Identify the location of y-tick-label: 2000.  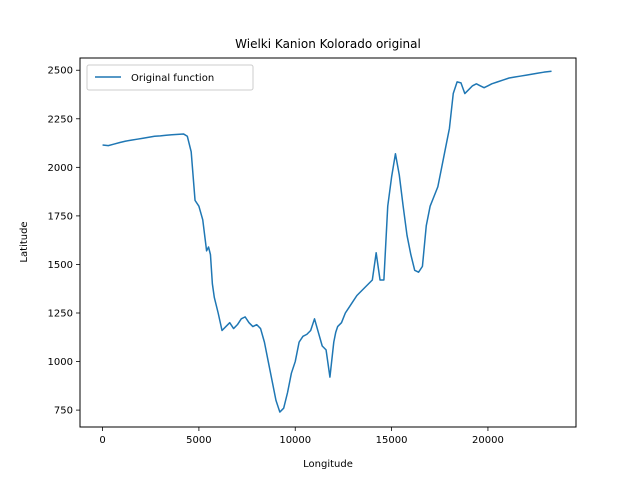
(60, 168).